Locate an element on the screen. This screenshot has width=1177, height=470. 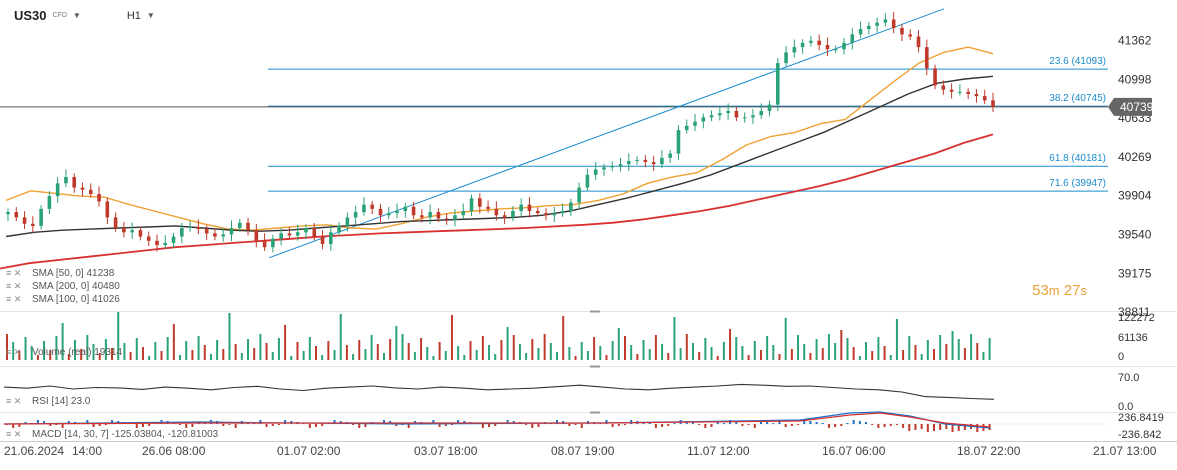
fib-level-label: 38.2 (40745) is located at coordinates (1077, 98).